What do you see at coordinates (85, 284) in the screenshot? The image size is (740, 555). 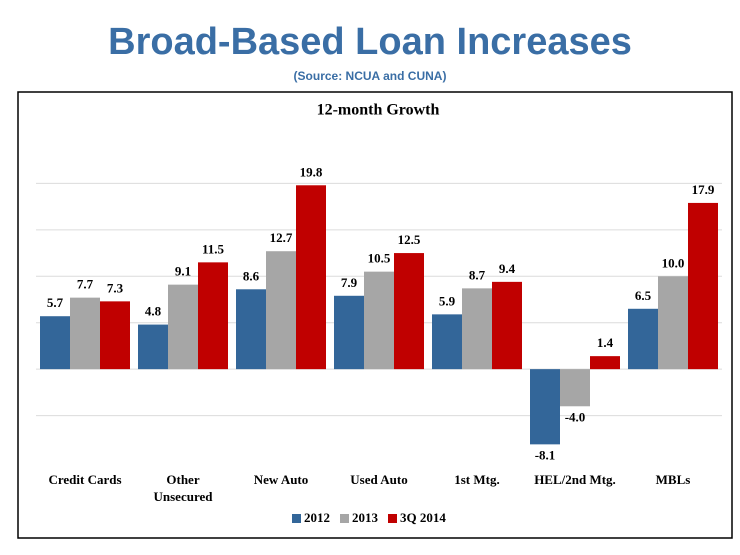 I see `data-label: 7.7` at bounding box center [85, 284].